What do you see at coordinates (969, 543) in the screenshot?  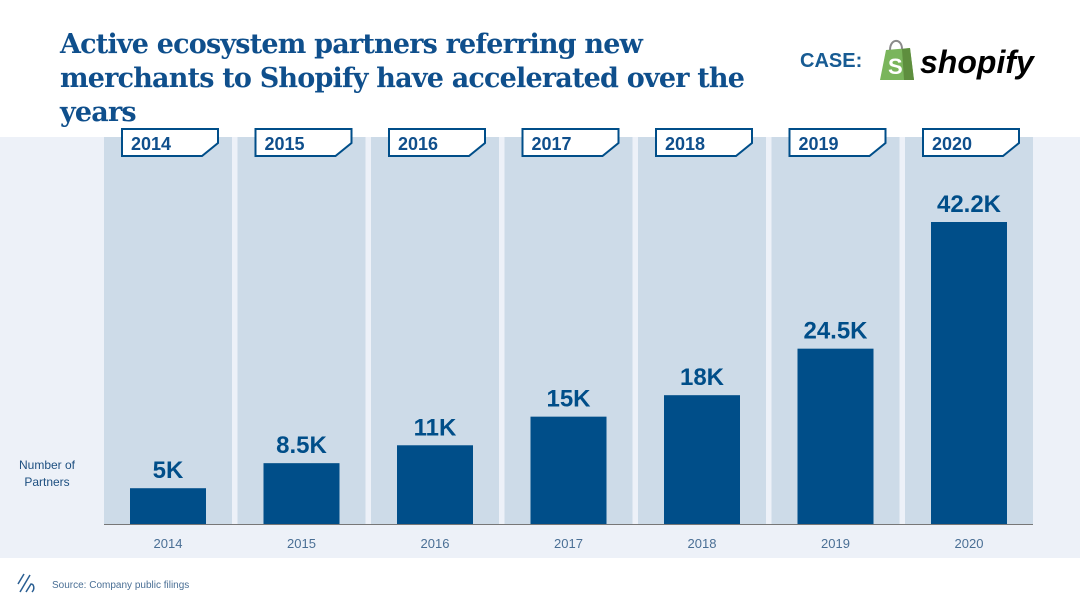 I see `x-tick-label: 2020` at bounding box center [969, 543].